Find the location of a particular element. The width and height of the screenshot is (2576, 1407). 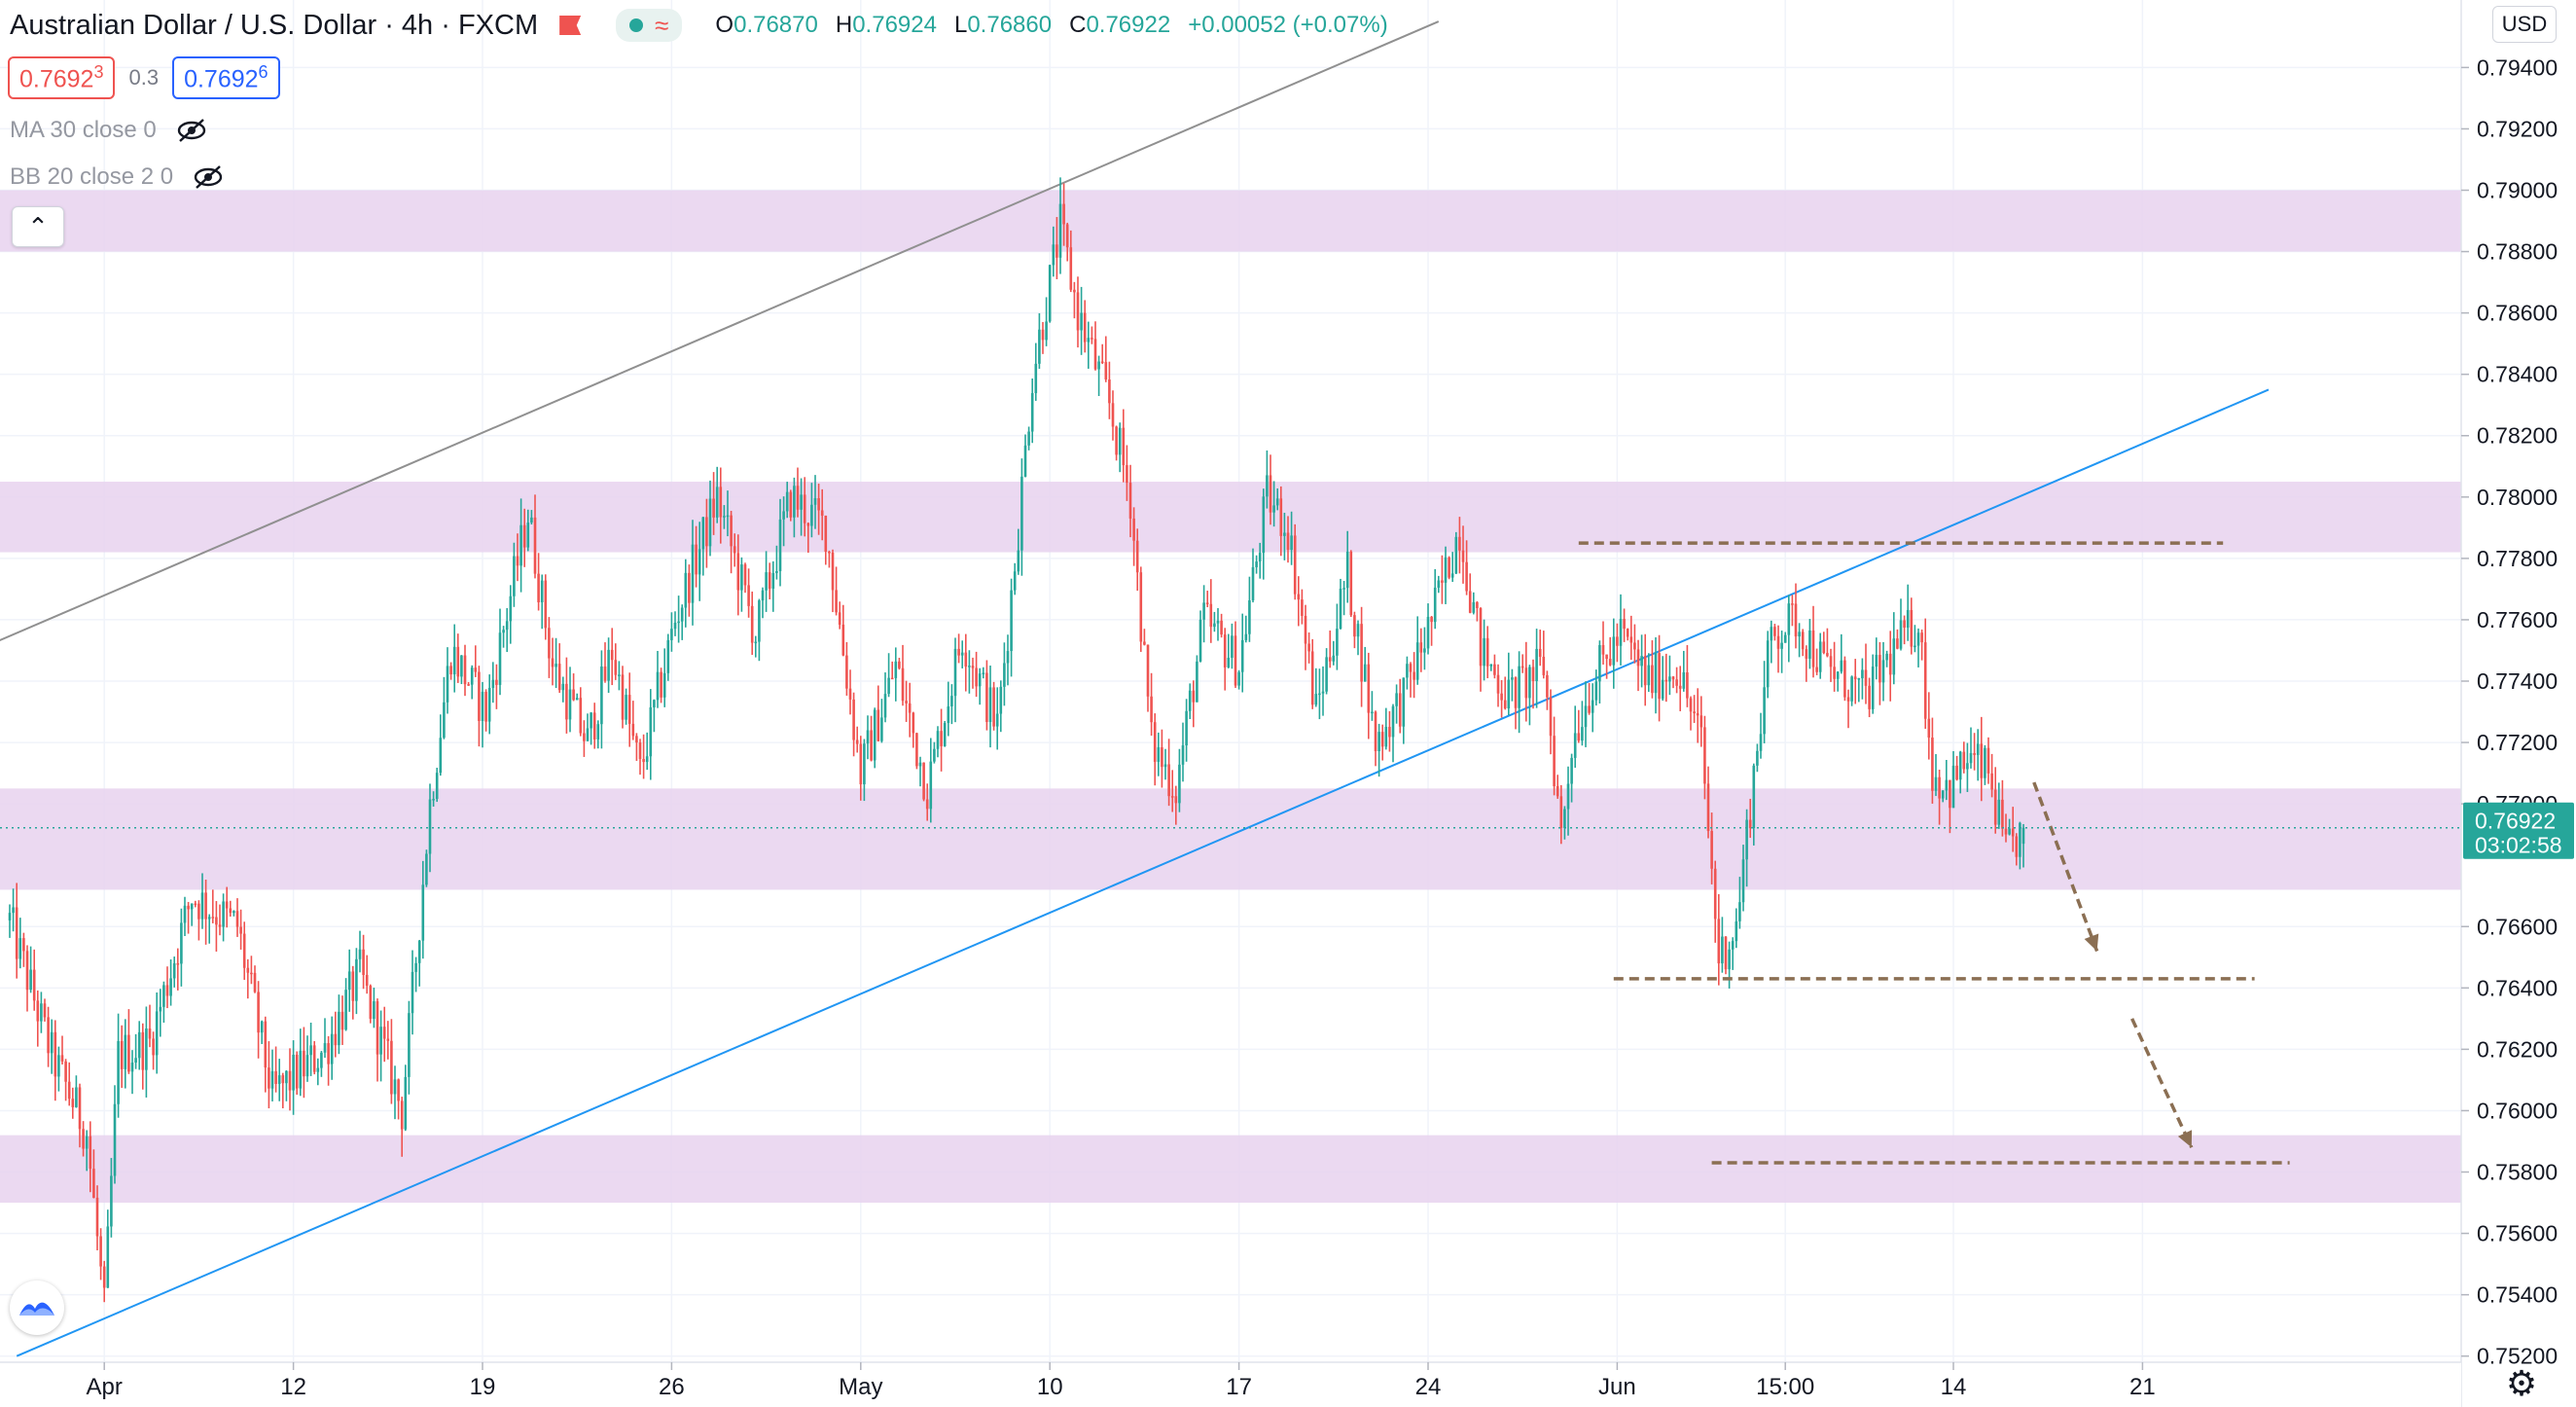

price-tick-label: 0.79400 is located at coordinates (2517, 67).